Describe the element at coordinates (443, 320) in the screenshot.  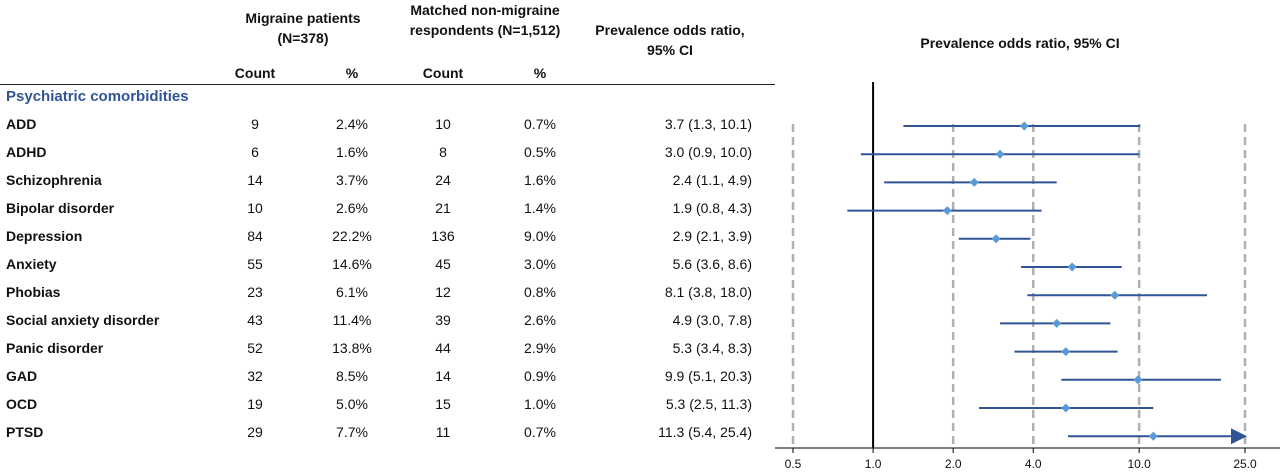
I see `matched-count: 39` at that location.